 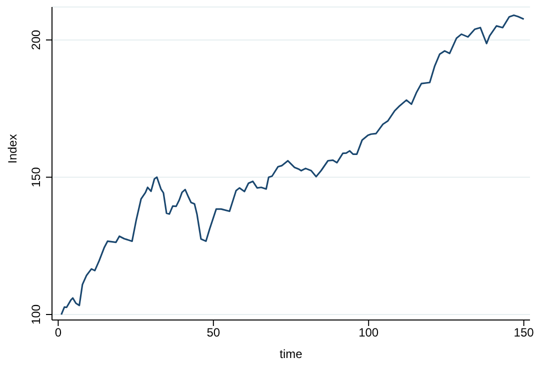 I want to click on x-tick-label: 0, so click(x=58, y=333).